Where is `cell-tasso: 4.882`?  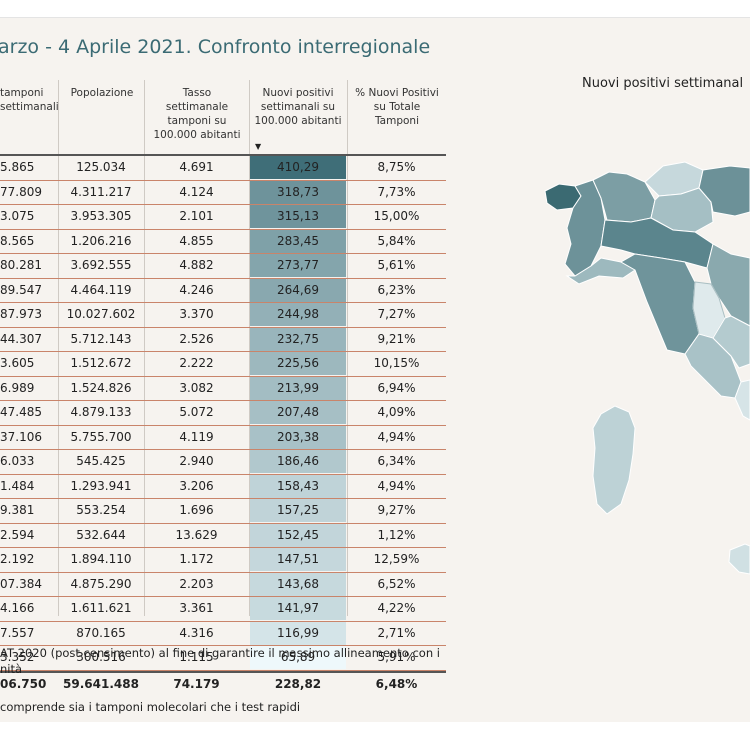 cell-tasso: 4.882 is located at coordinates (196, 265).